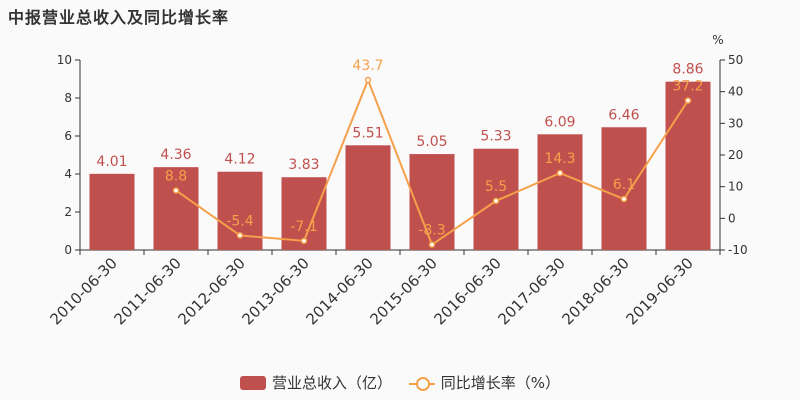 The width and height of the screenshot is (800, 400). What do you see at coordinates (275, 291) in the screenshot?
I see `x-tick-label: 2013-06-30` at bounding box center [275, 291].